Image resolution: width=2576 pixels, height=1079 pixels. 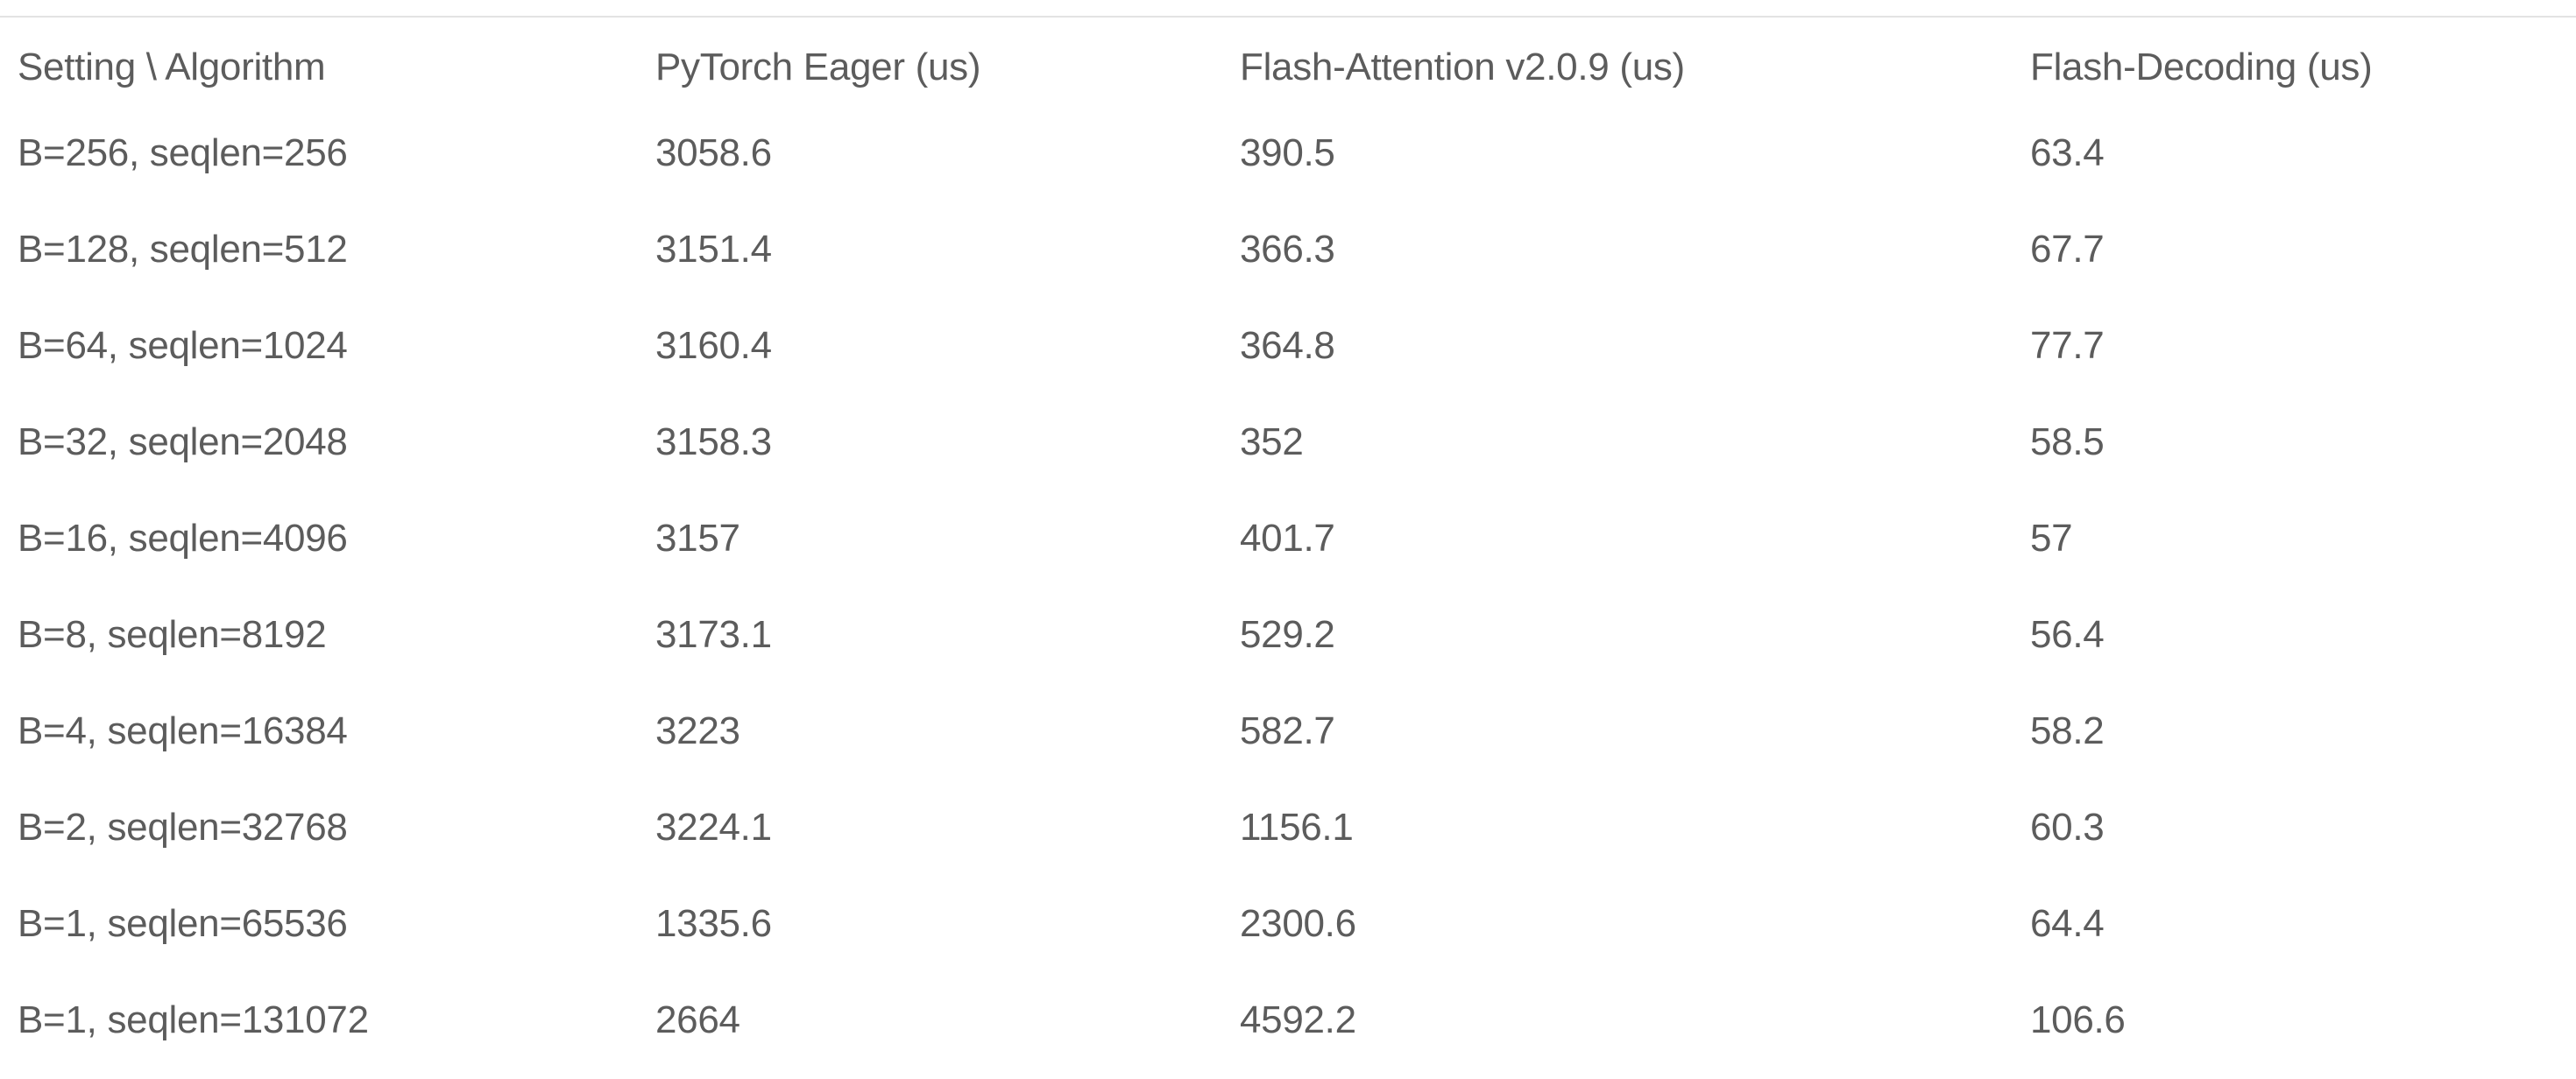 I want to click on cell-flash-decoding: 106.6, so click(x=2078, y=1020).